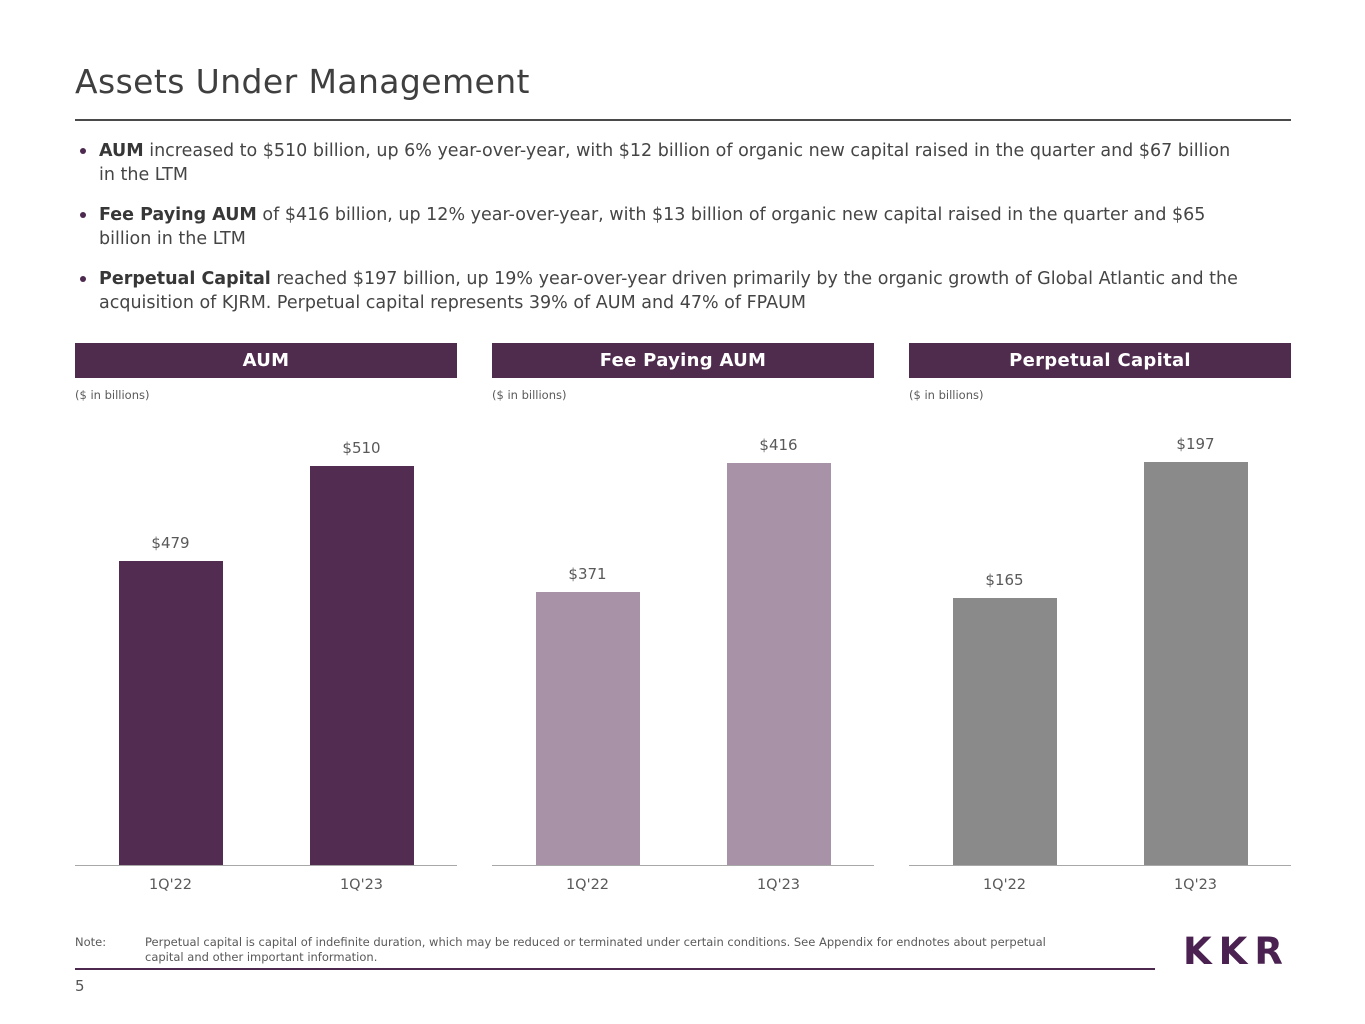 The height and width of the screenshot is (1024, 1365). What do you see at coordinates (683, 649) in the screenshot?
I see `chart-plot: $371 $416` at bounding box center [683, 649].